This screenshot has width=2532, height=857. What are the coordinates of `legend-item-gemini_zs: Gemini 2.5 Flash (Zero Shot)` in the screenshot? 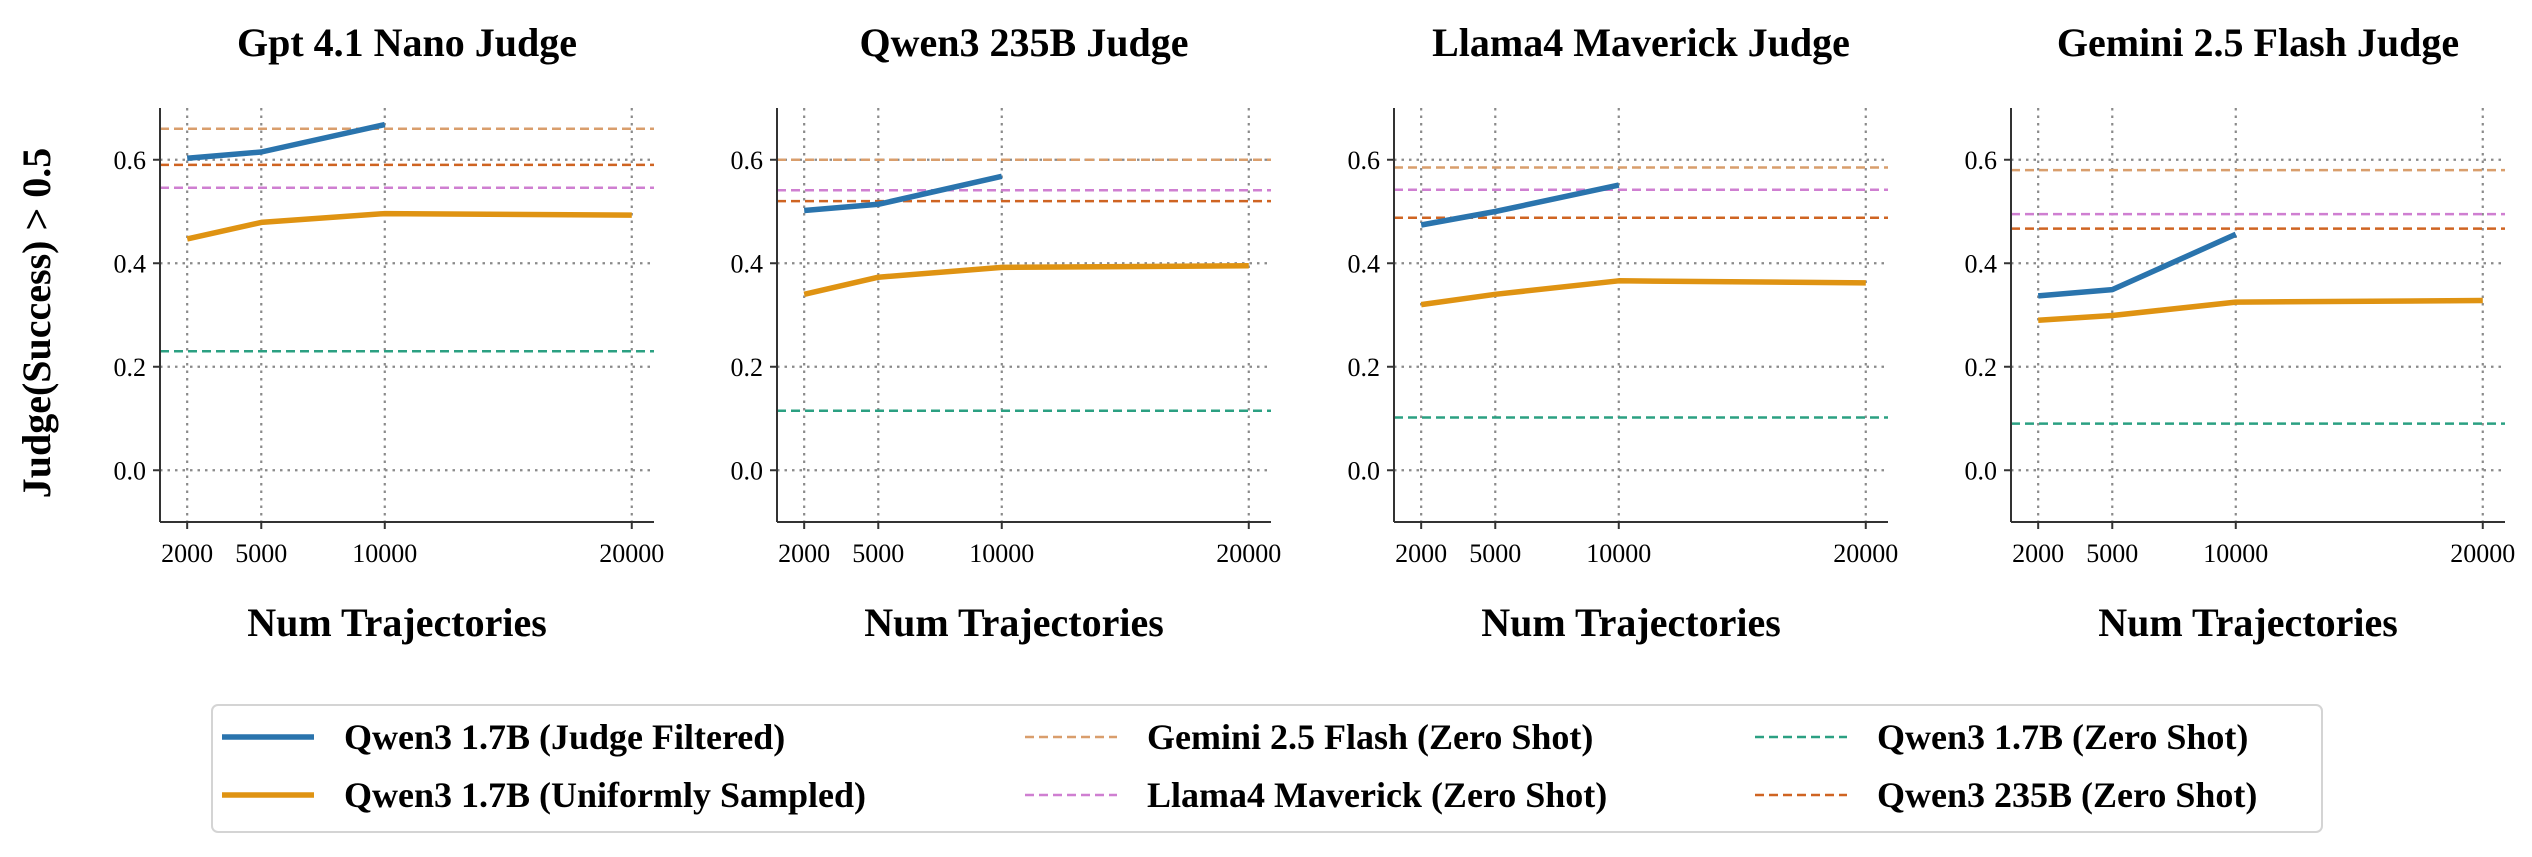 It's located at (1309, 737).